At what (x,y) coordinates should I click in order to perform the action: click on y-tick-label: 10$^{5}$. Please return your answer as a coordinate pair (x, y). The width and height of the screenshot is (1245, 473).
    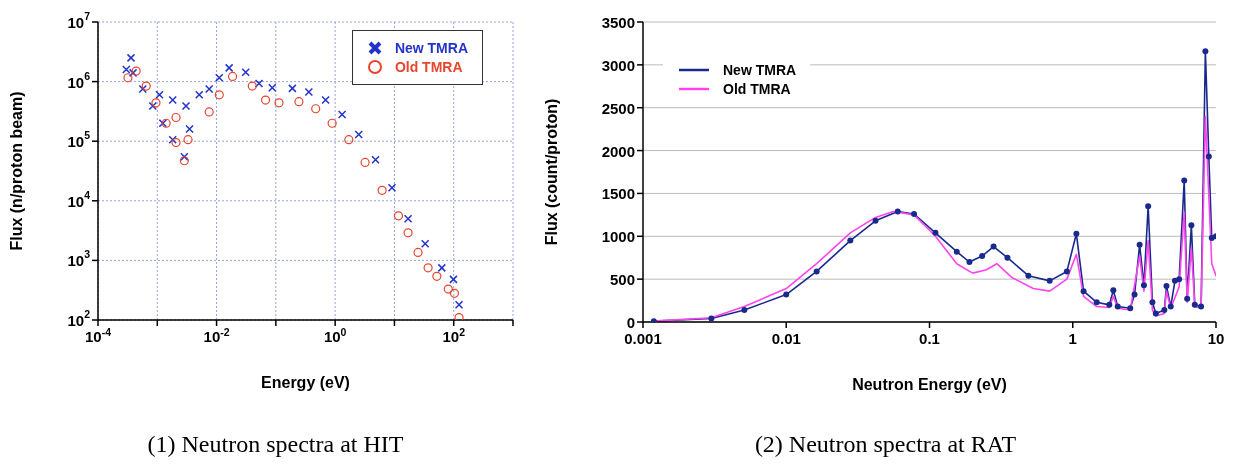
    Looking at the image, I should click on (79, 139).